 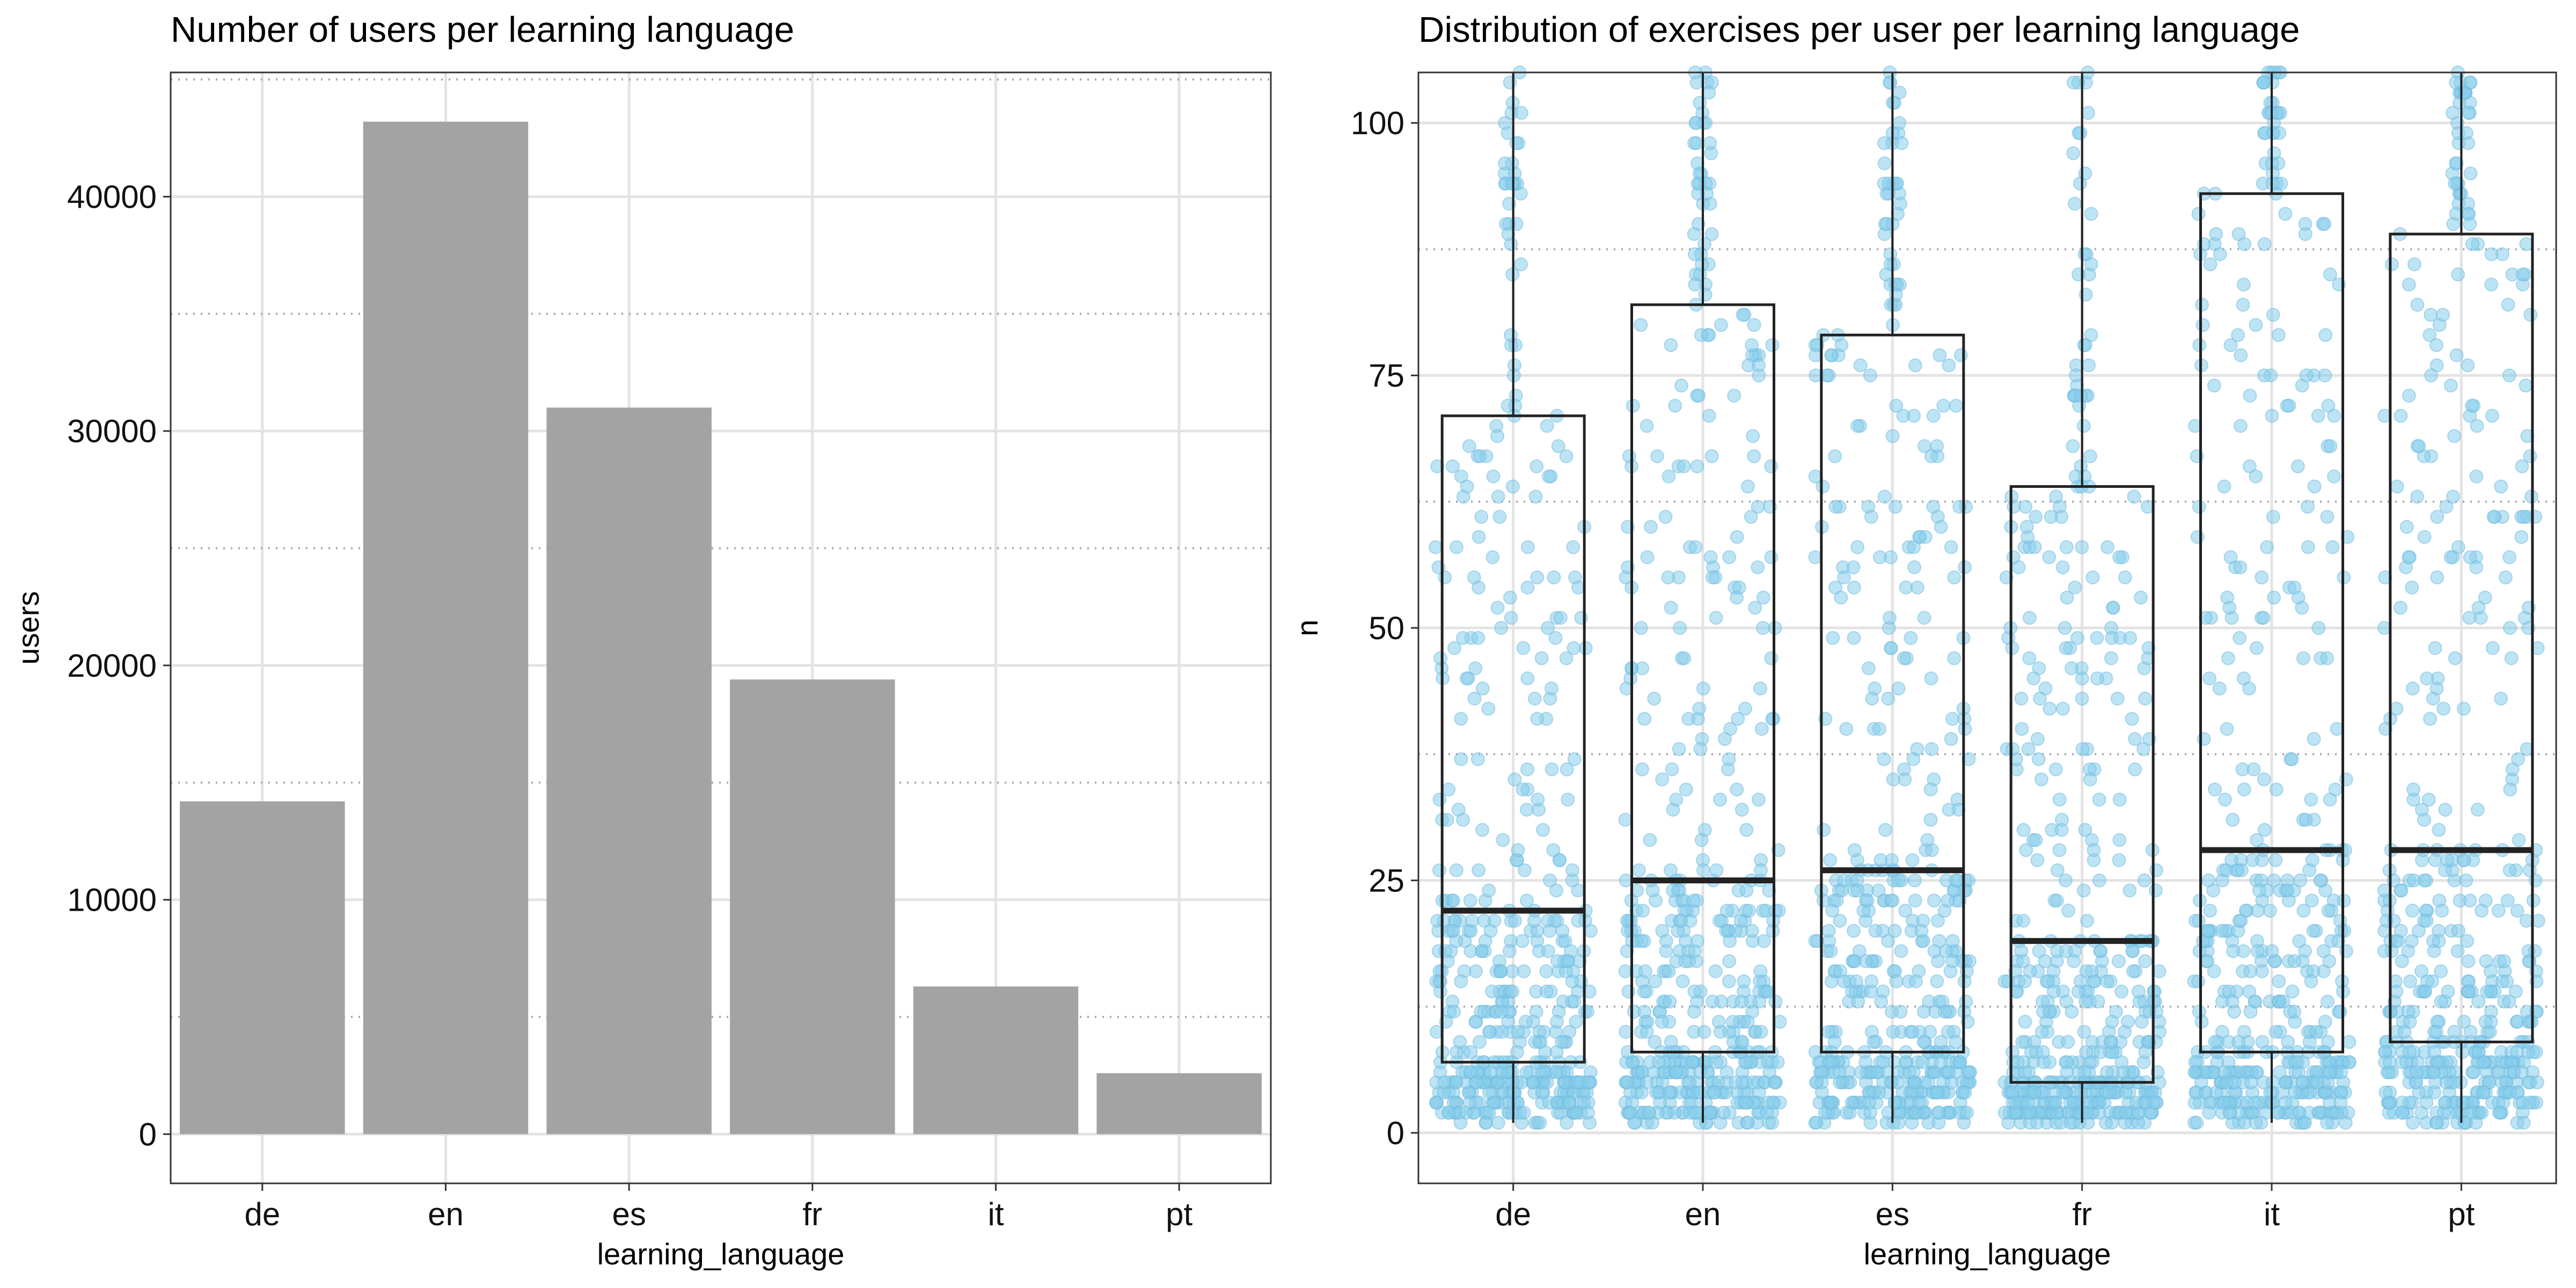 What do you see at coordinates (446, 1214) in the screenshot?
I see `left-x-tick-label: en` at bounding box center [446, 1214].